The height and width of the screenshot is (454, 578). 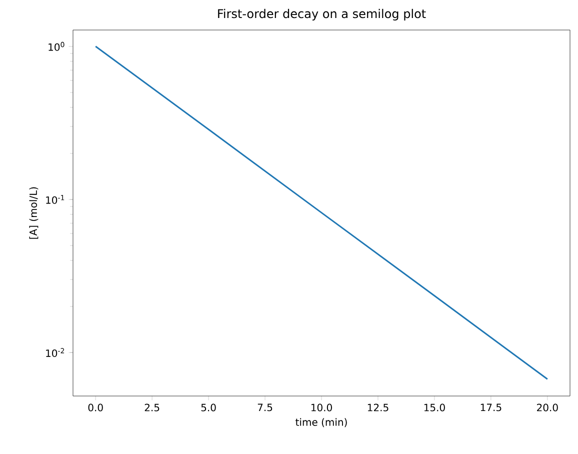 I want to click on x-tick-label: 15.0, so click(x=434, y=408).